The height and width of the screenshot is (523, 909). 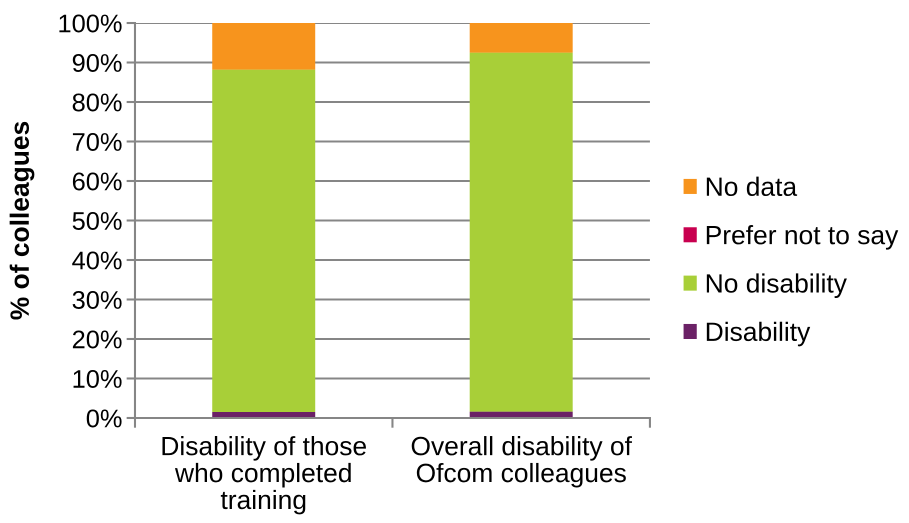 I want to click on y-tick-label: 60%, so click(x=97, y=181).